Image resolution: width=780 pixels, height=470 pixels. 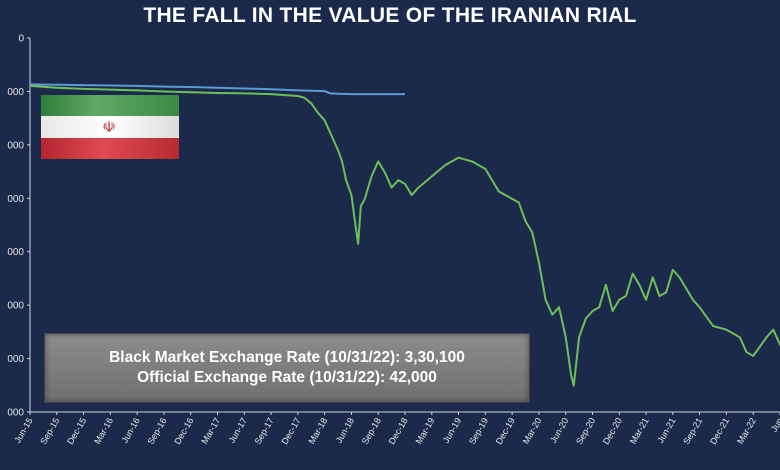 What do you see at coordinates (110, 106) in the screenshot?
I see `flag-green-band` at bounding box center [110, 106].